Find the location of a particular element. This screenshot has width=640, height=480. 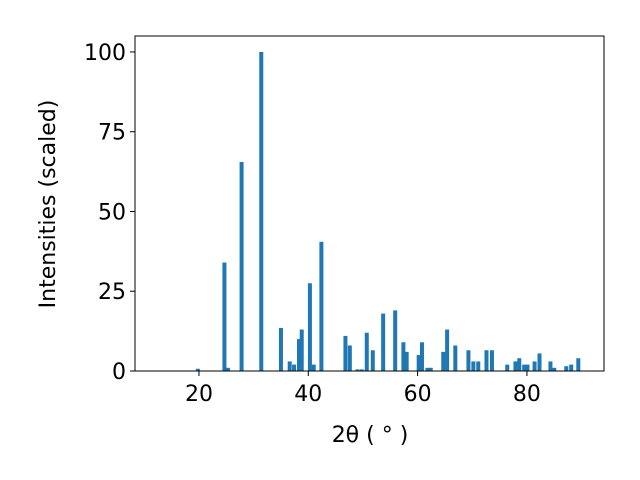

x-tick-label: 60 is located at coordinates (418, 394).